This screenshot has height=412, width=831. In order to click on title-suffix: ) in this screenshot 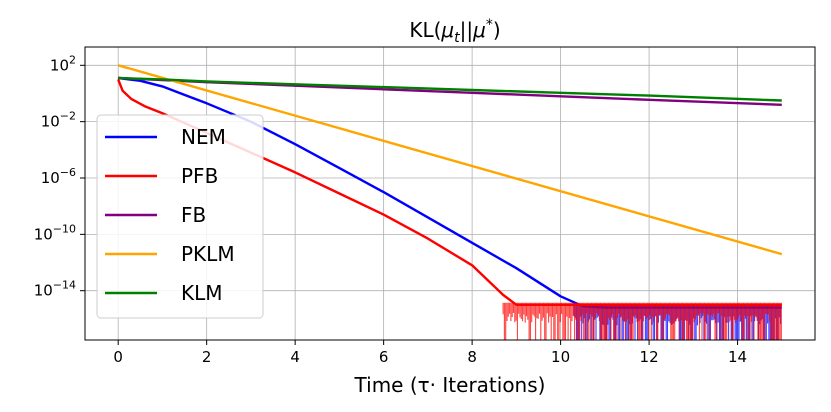, I will do `click(497, 30)`.